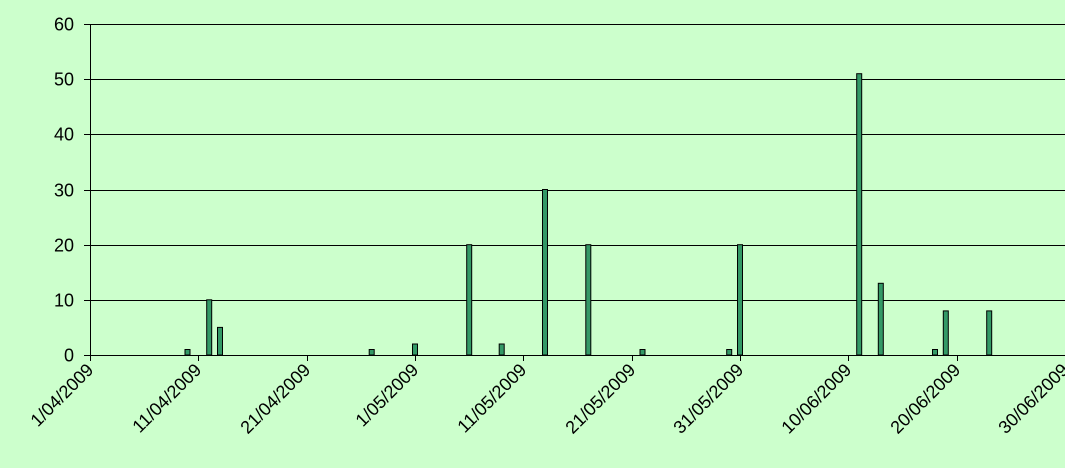 The image size is (1065, 468). What do you see at coordinates (925, 399) in the screenshot?
I see `x-tick-label: 20/06/2009` at bounding box center [925, 399].